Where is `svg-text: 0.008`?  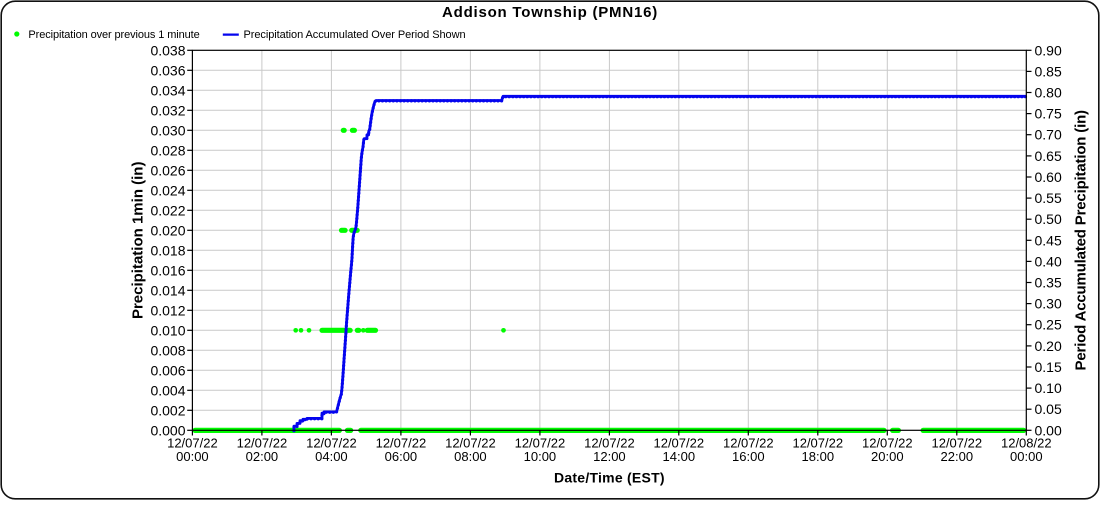 svg-text: 0.008 is located at coordinates (167, 350).